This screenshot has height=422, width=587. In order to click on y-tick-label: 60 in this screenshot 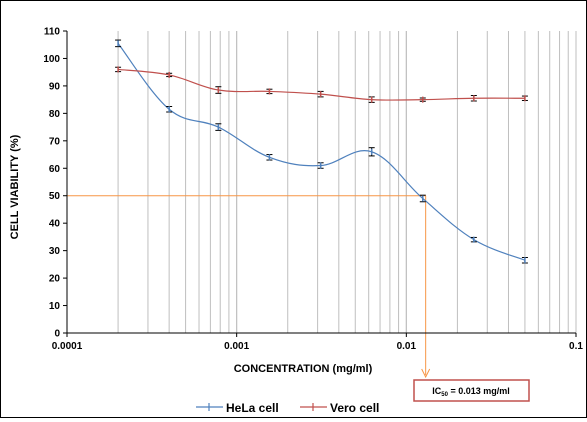, I will do `click(55, 169)`.